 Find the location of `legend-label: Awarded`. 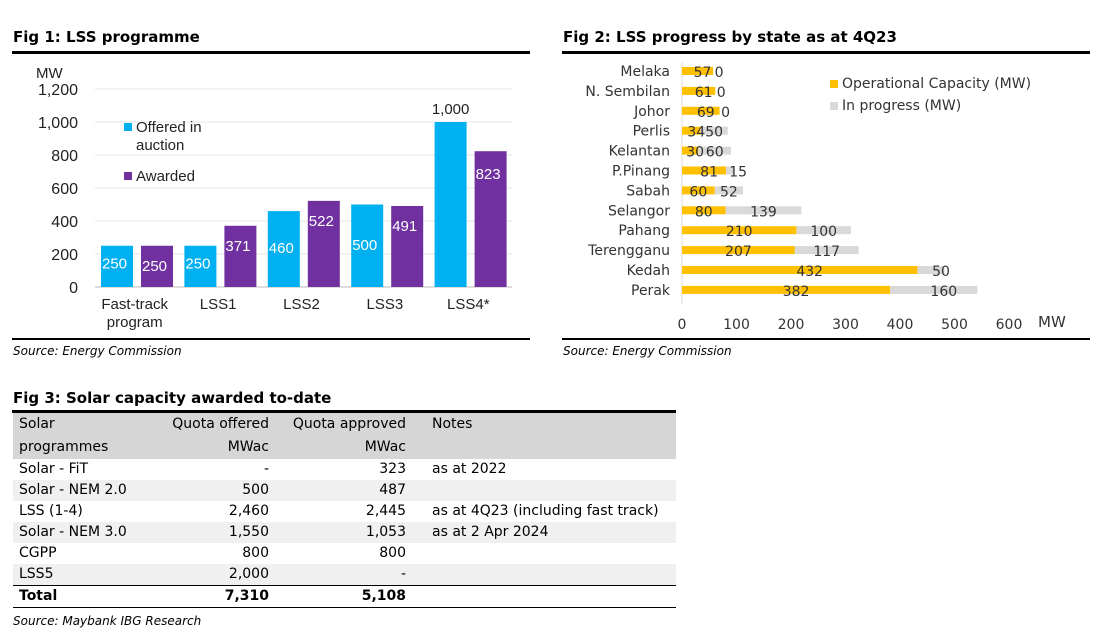

legend-label: Awarded is located at coordinates (165, 176).